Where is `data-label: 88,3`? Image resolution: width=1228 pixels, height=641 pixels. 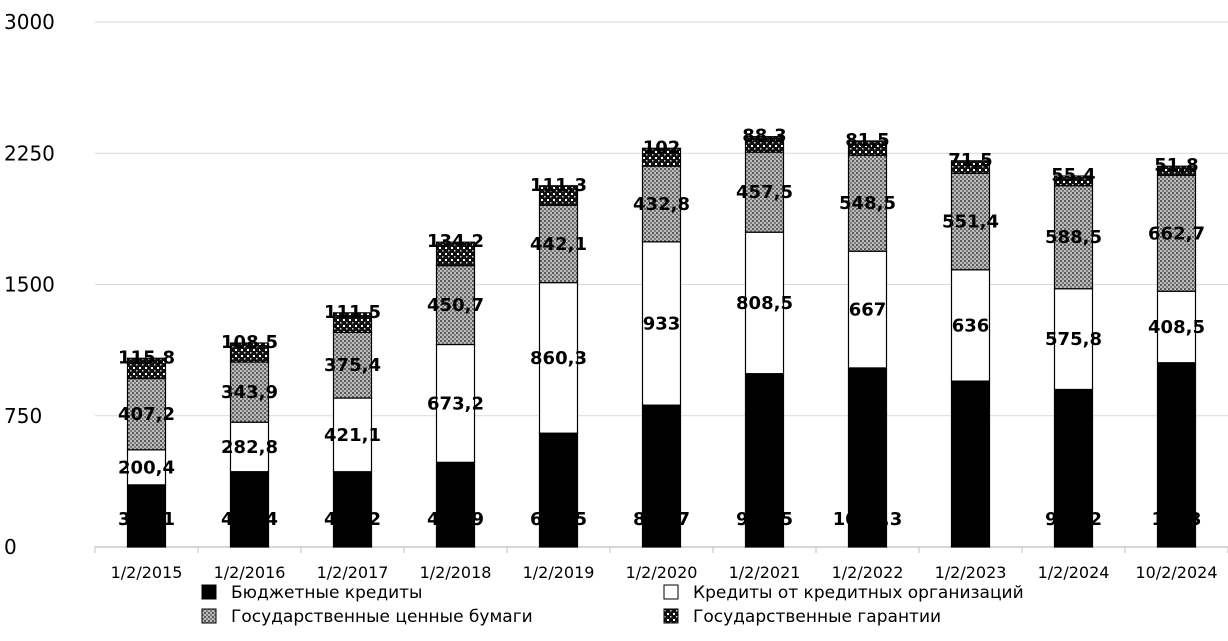
data-label: 88,3 is located at coordinates (764, 136).